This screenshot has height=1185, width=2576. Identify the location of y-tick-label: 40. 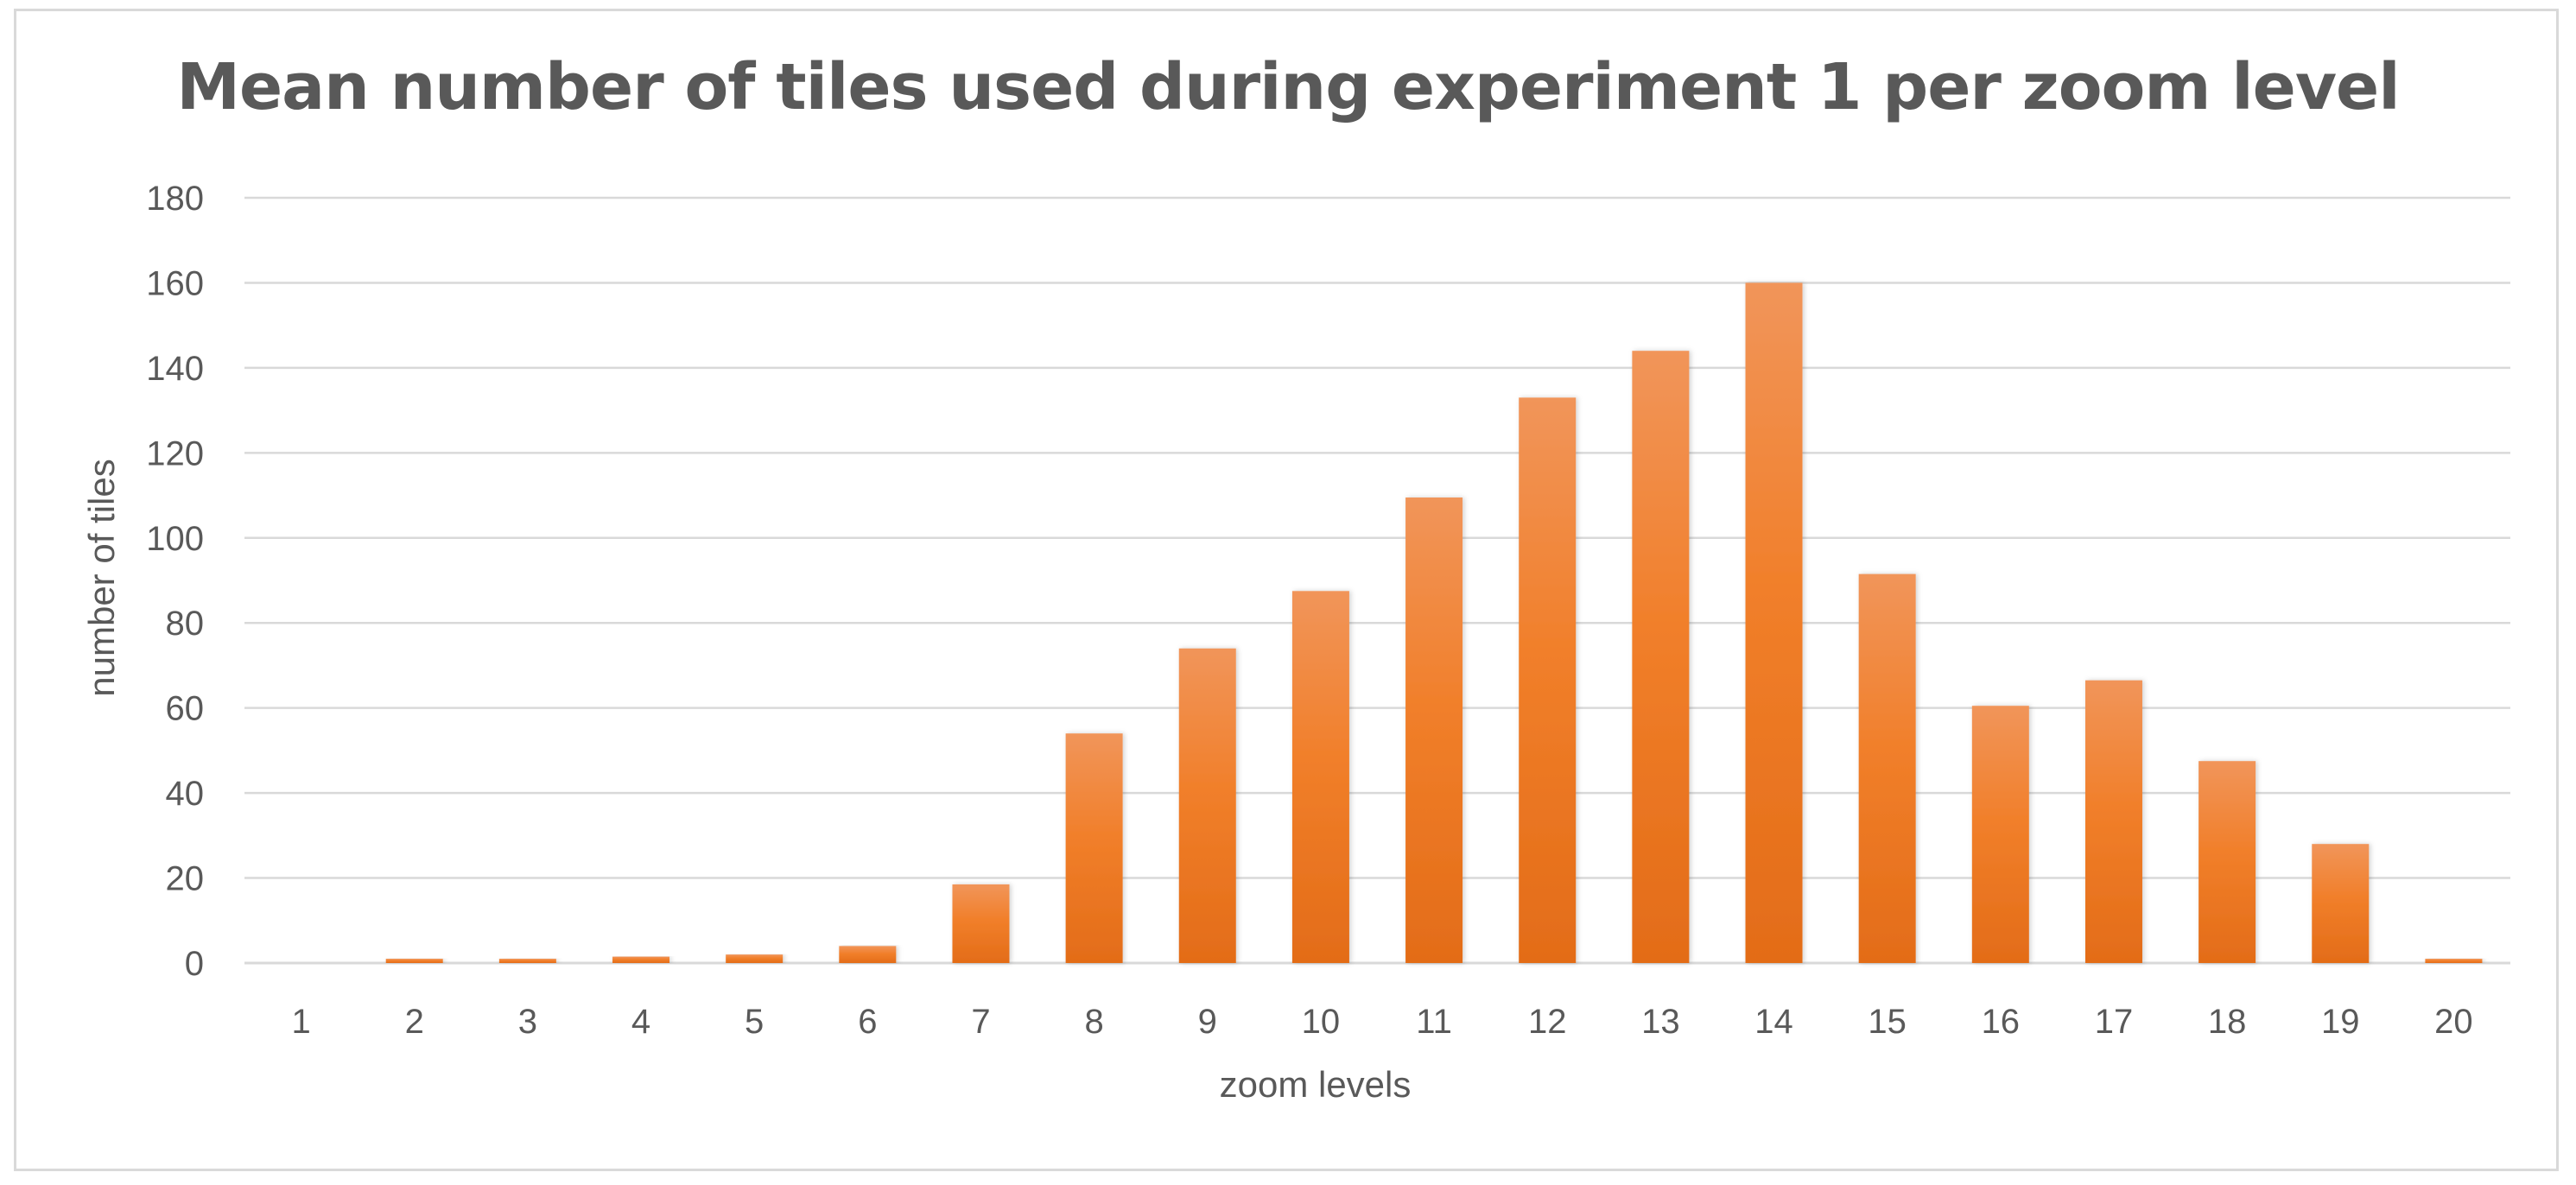
(185, 794).